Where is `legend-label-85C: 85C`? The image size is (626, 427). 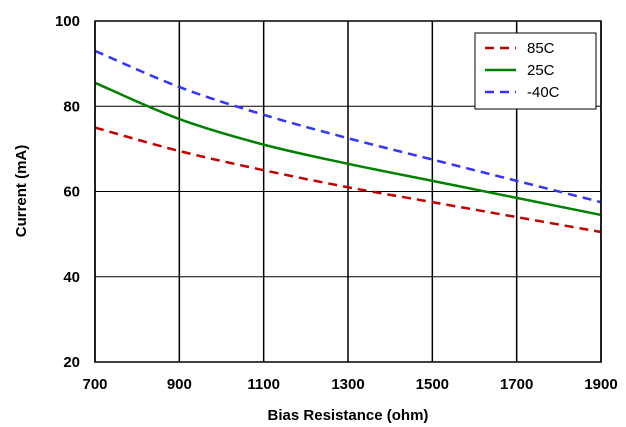 legend-label-85C: 85C is located at coordinates (541, 48).